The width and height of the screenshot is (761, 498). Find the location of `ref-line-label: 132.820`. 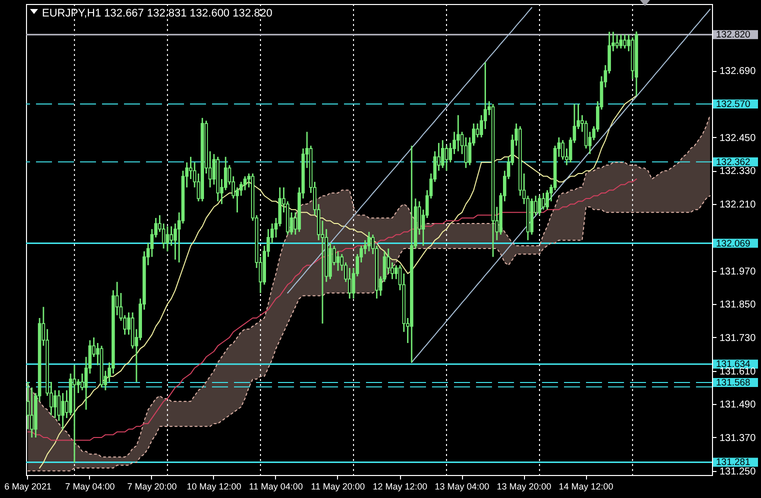

ref-line-label: 132.820 is located at coordinates (733, 35).